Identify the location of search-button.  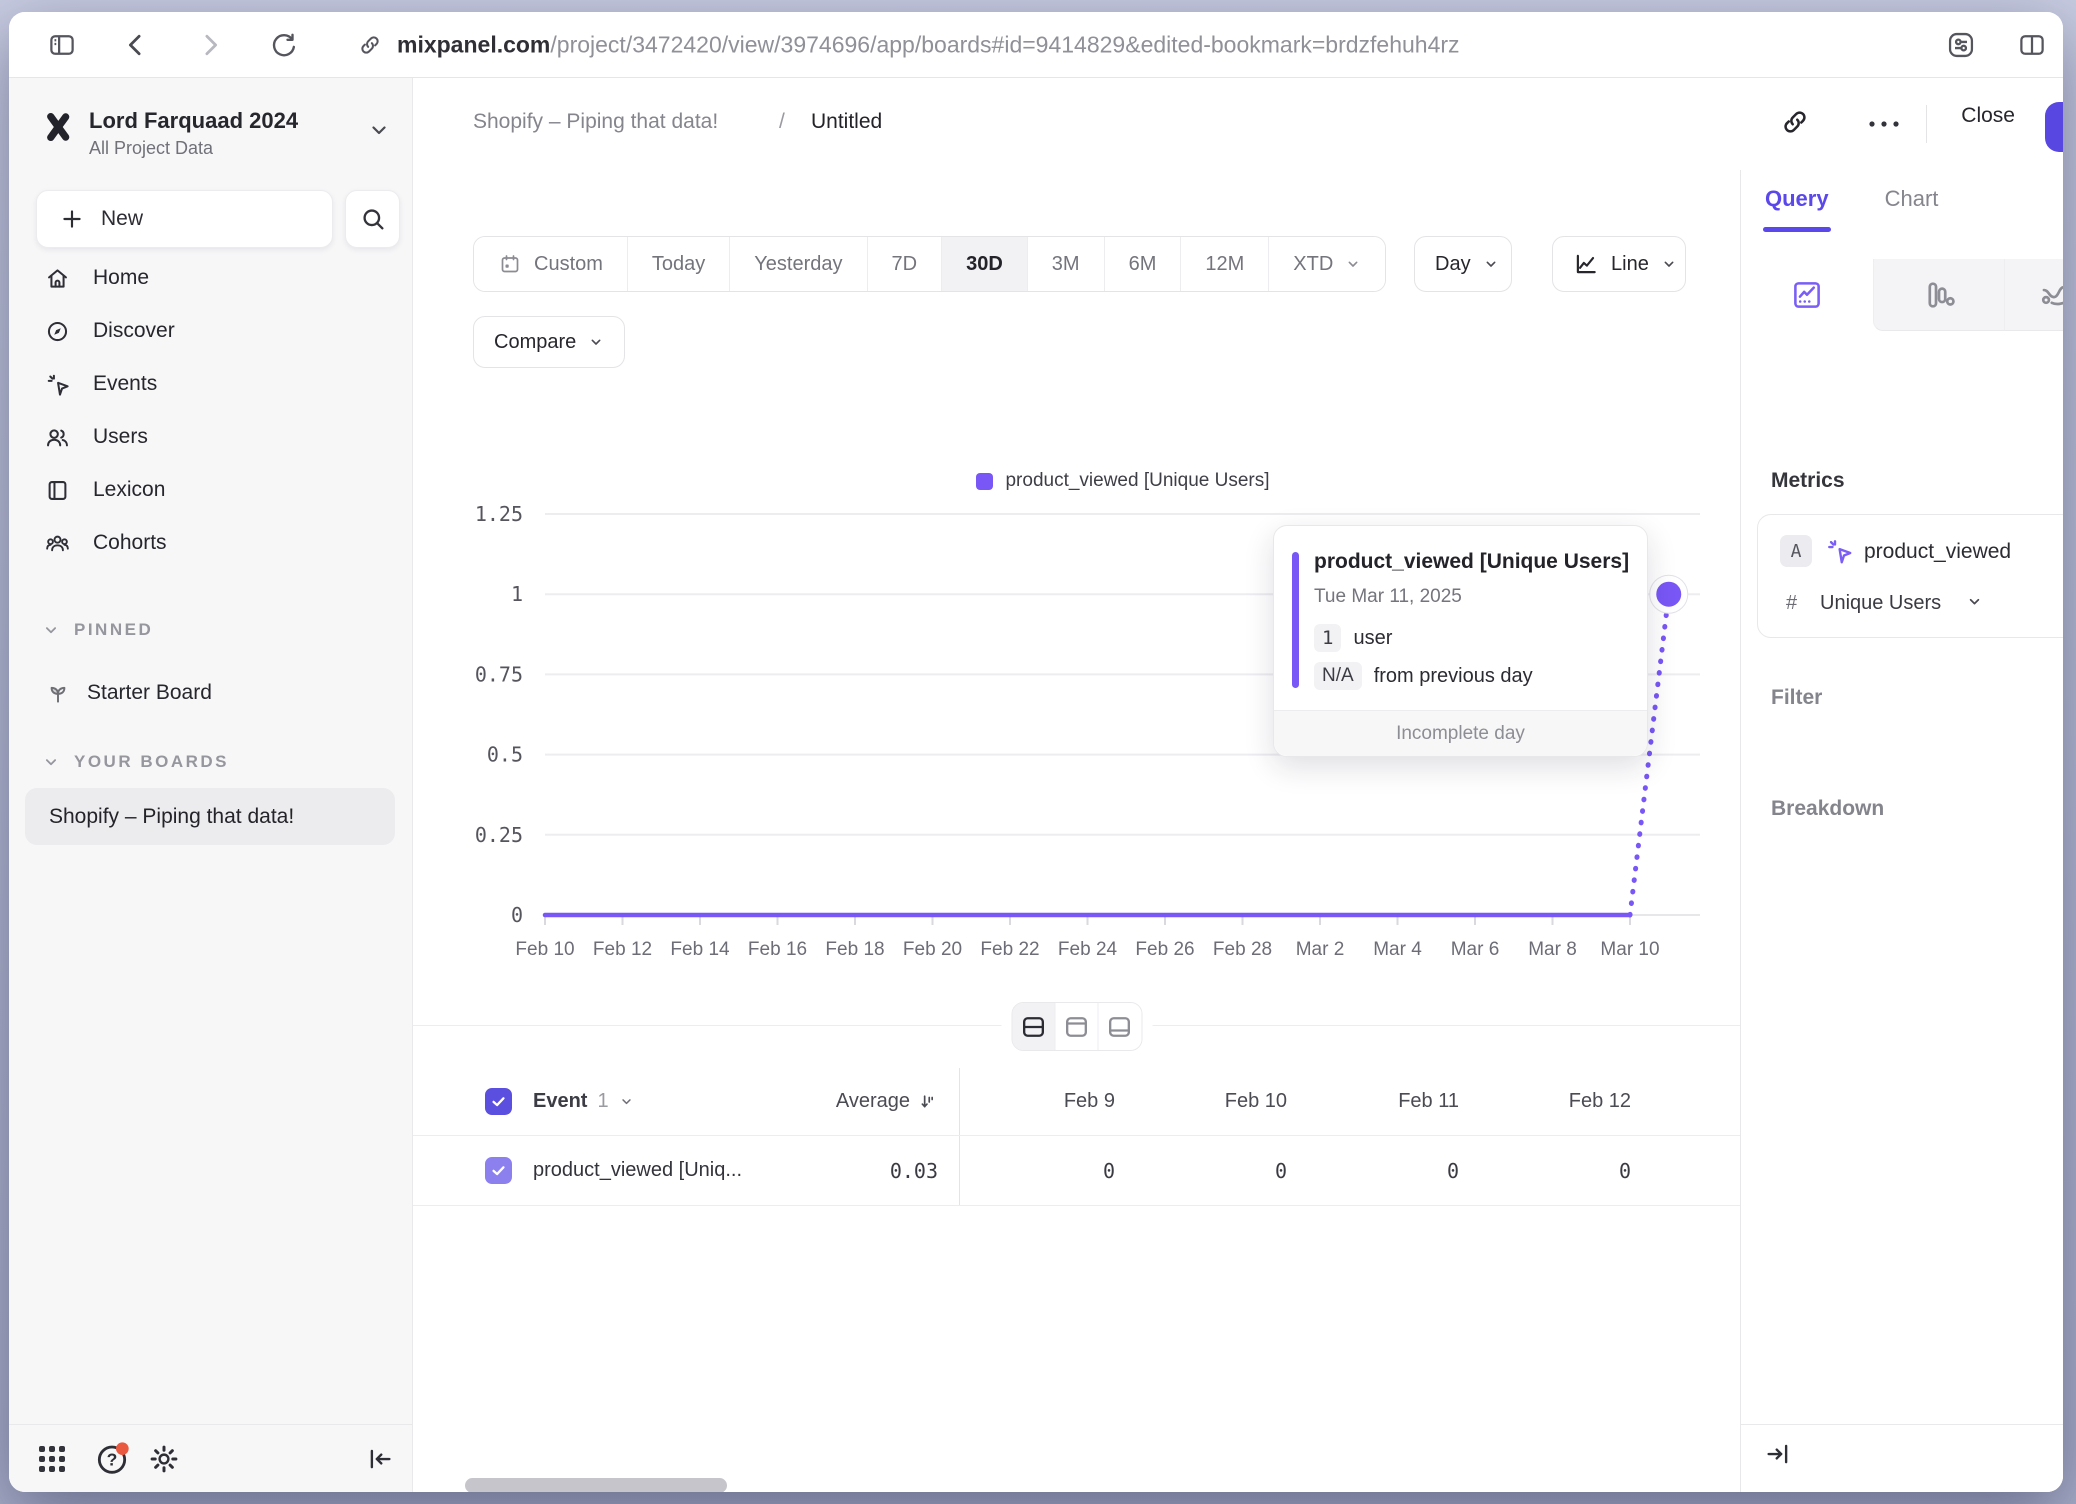
(372, 219).